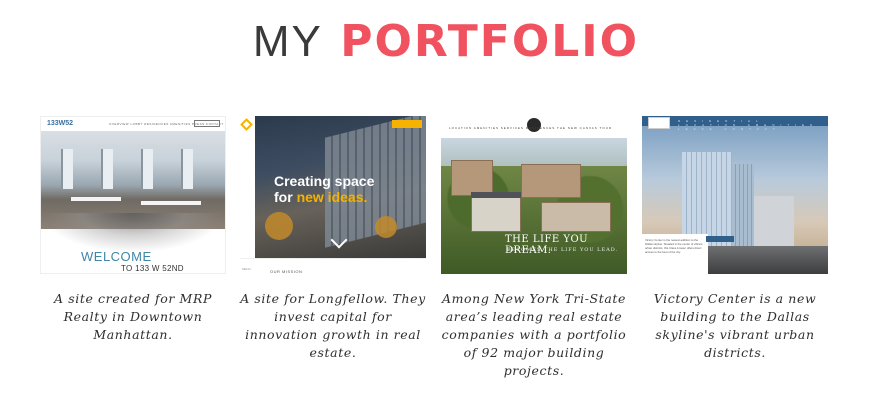 Image resolution: width=892 pixels, height=401 pixels. What do you see at coordinates (720, 239) in the screenshot?
I see `site-panel-tab` at bounding box center [720, 239].